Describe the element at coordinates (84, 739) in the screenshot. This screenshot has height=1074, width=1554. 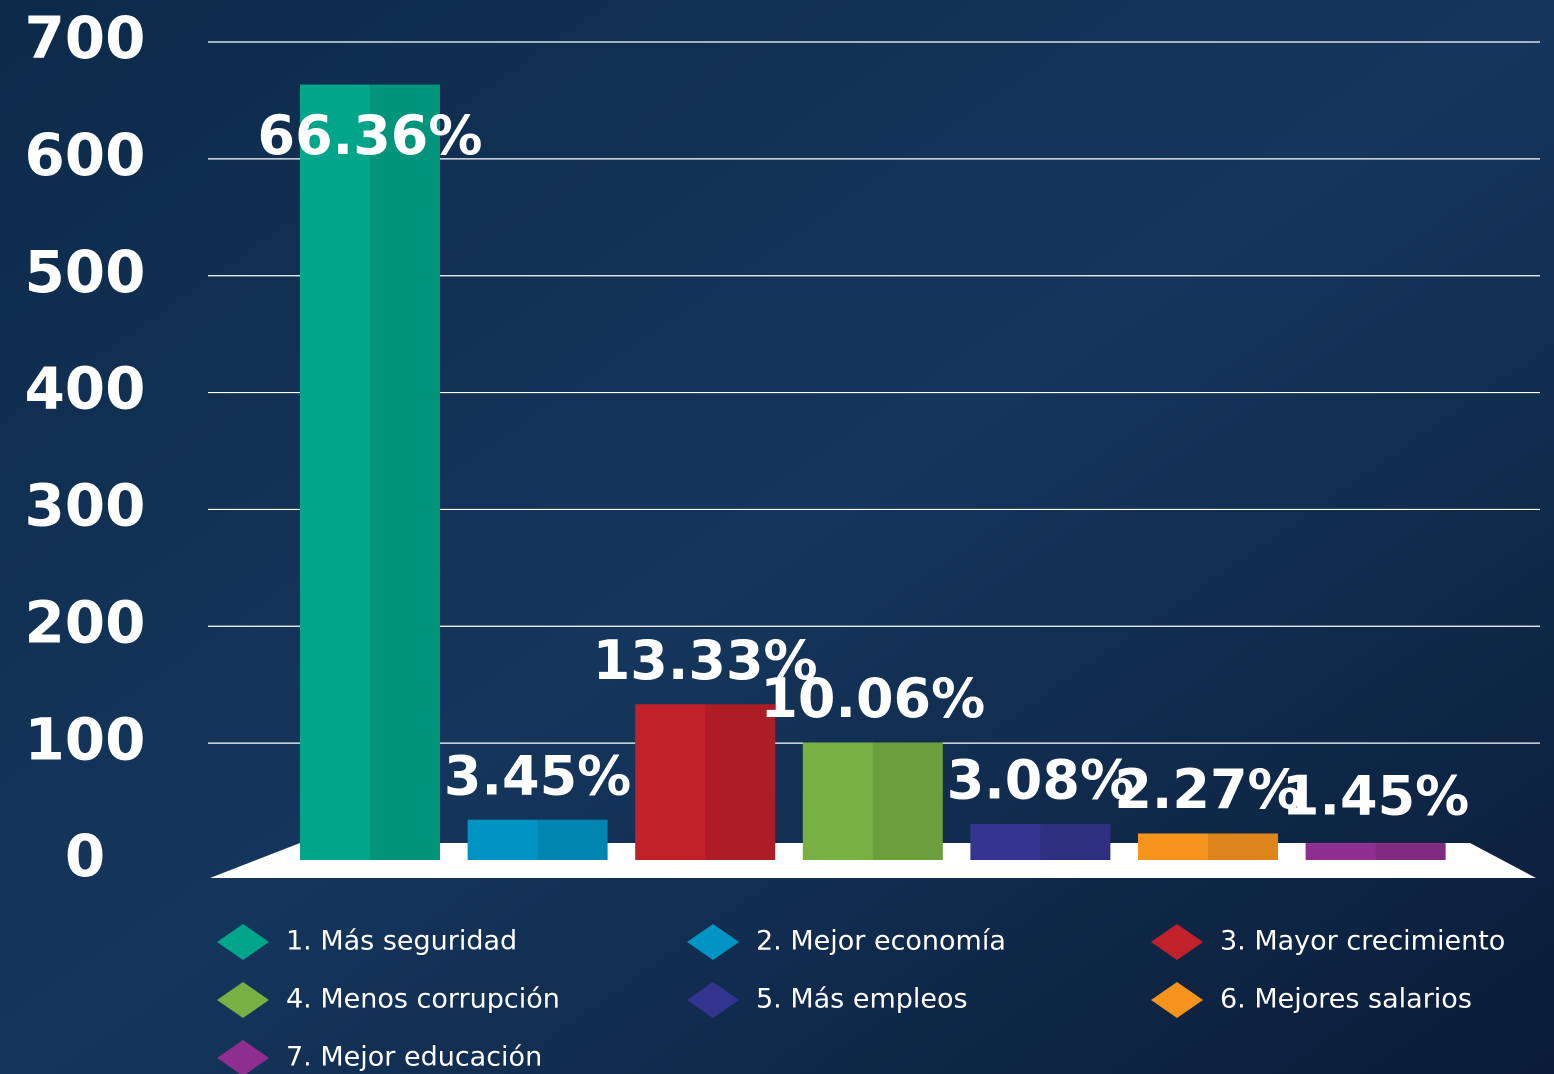
I see `y-tick-label: 100` at that location.